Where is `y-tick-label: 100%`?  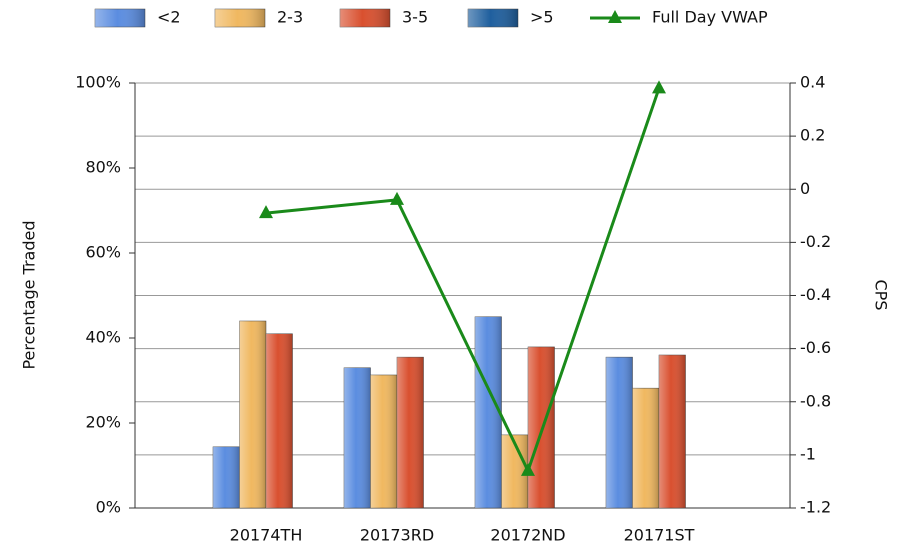
y-tick-label: 100% is located at coordinates (98, 82).